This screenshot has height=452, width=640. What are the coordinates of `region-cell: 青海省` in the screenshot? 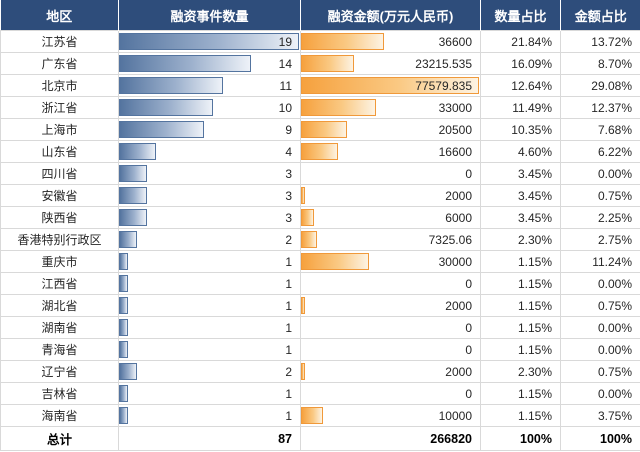 It's located at (59, 349).